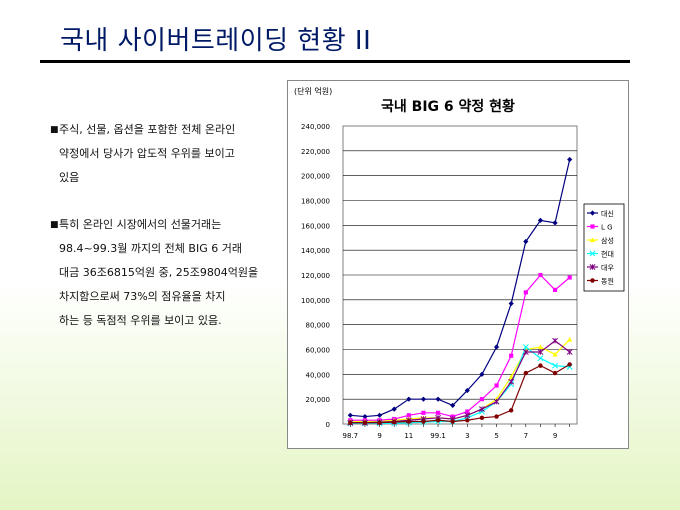 Image resolution: width=680 pixels, height=510 pixels. What do you see at coordinates (335, 61) in the screenshot?
I see `title-rule` at bounding box center [335, 61].